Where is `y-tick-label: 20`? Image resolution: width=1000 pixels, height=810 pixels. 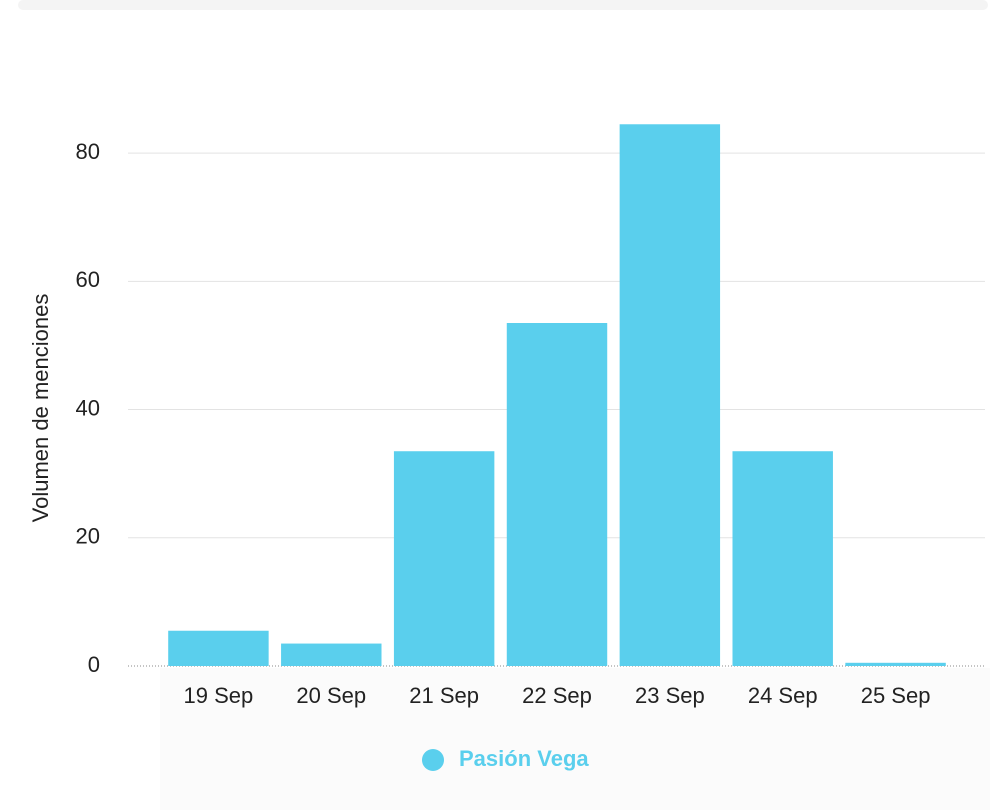
y-tick-label: 20 is located at coordinates (88, 536).